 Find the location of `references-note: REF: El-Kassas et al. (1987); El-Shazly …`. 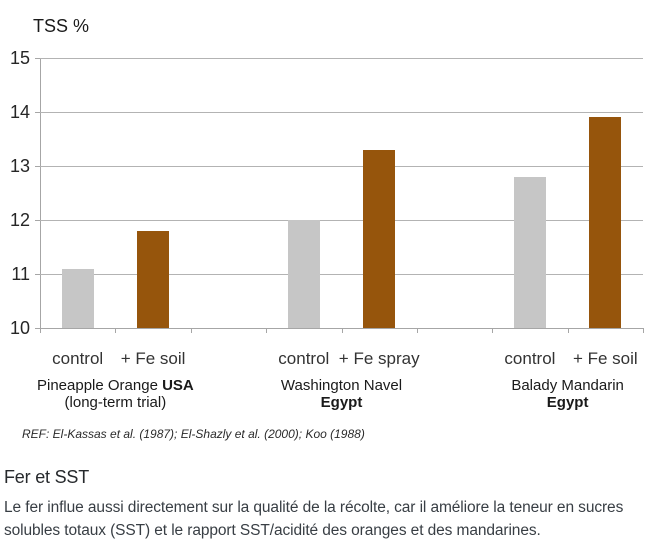

references-note: REF: El-Kassas et al. (1987); El-Shazly … is located at coordinates (193, 434).